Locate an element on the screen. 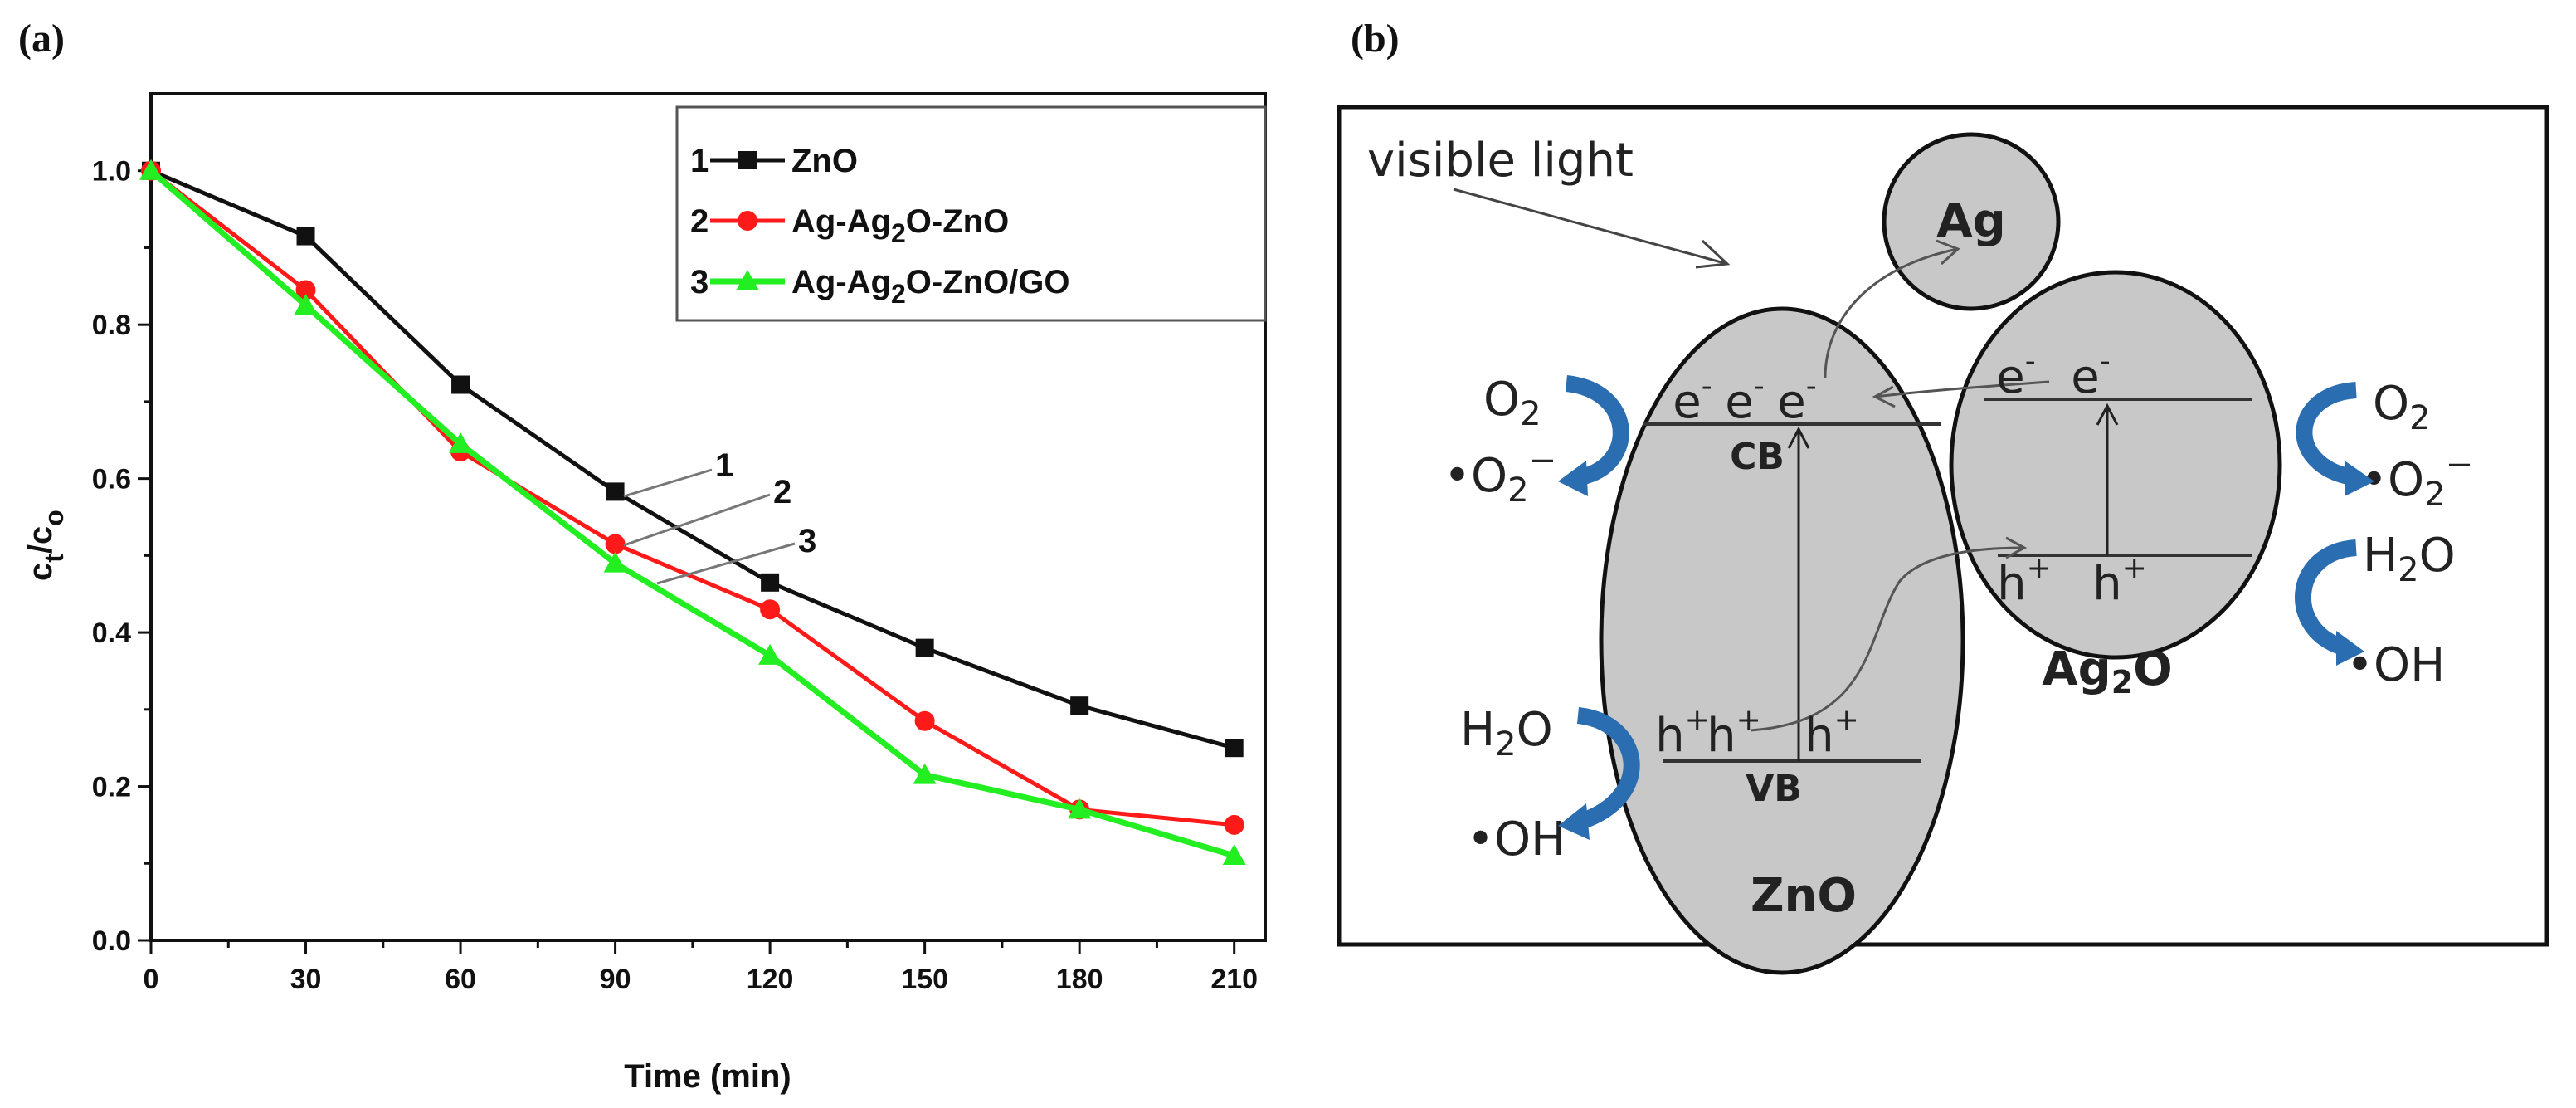  reaction-arrows is located at coordinates (1966, 607).